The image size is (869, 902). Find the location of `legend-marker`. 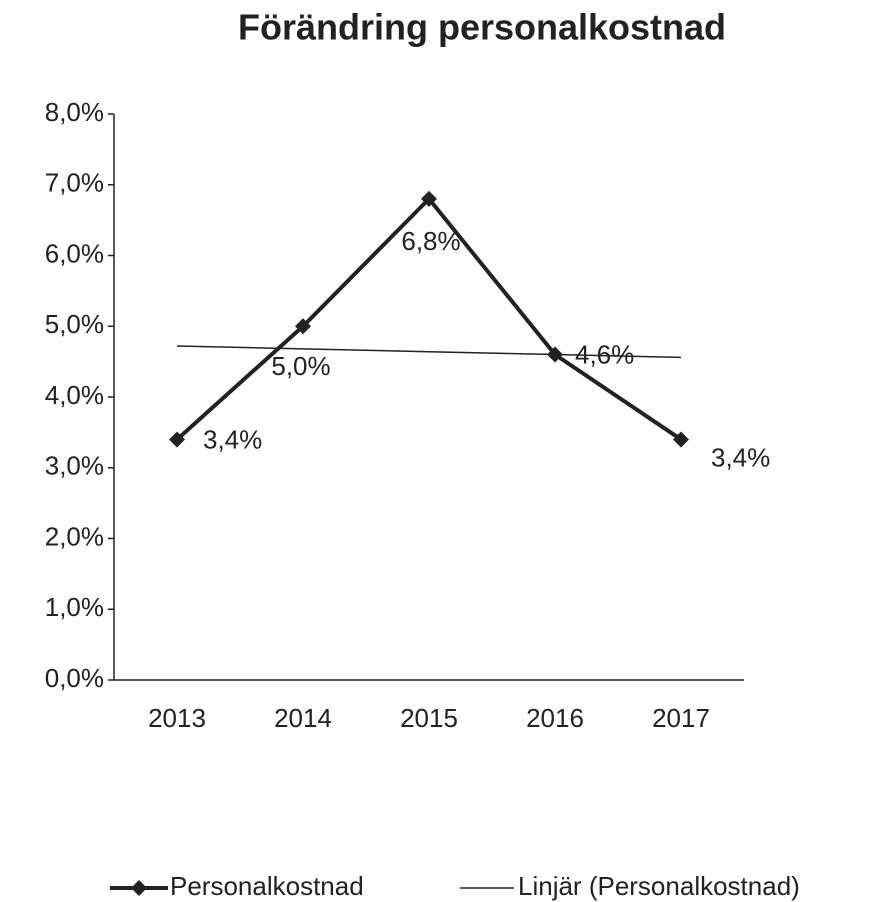

legend-marker is located at coordinates (139, 888).